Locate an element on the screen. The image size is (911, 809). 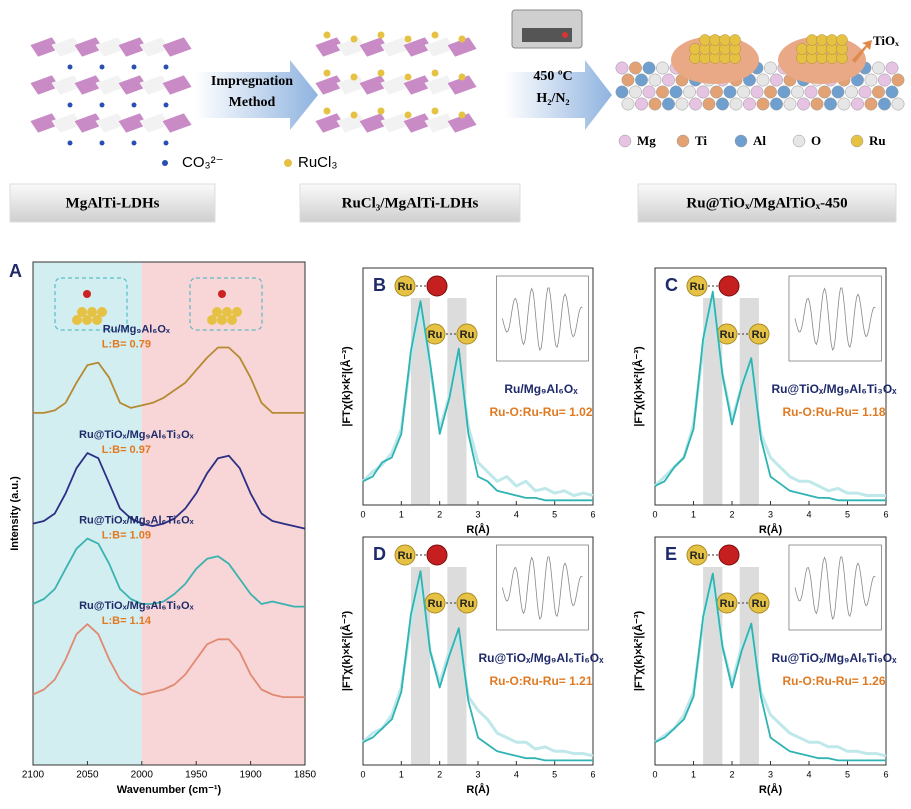
x-tick-label: 1950 is located at coordinates (196, 775).